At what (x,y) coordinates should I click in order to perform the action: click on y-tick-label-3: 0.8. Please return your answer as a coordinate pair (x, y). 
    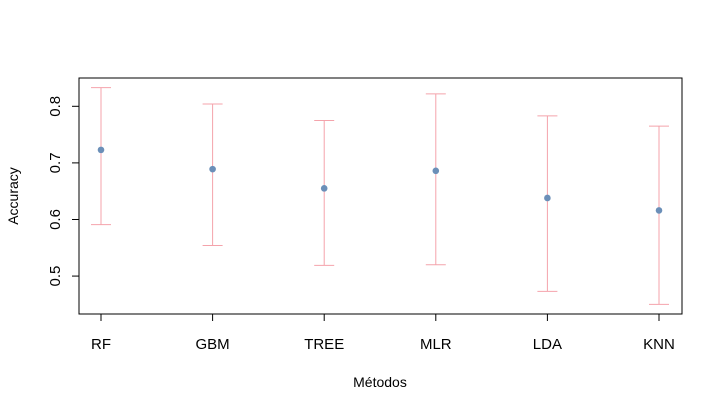
    Looking at the image, I should click on (55, 106).